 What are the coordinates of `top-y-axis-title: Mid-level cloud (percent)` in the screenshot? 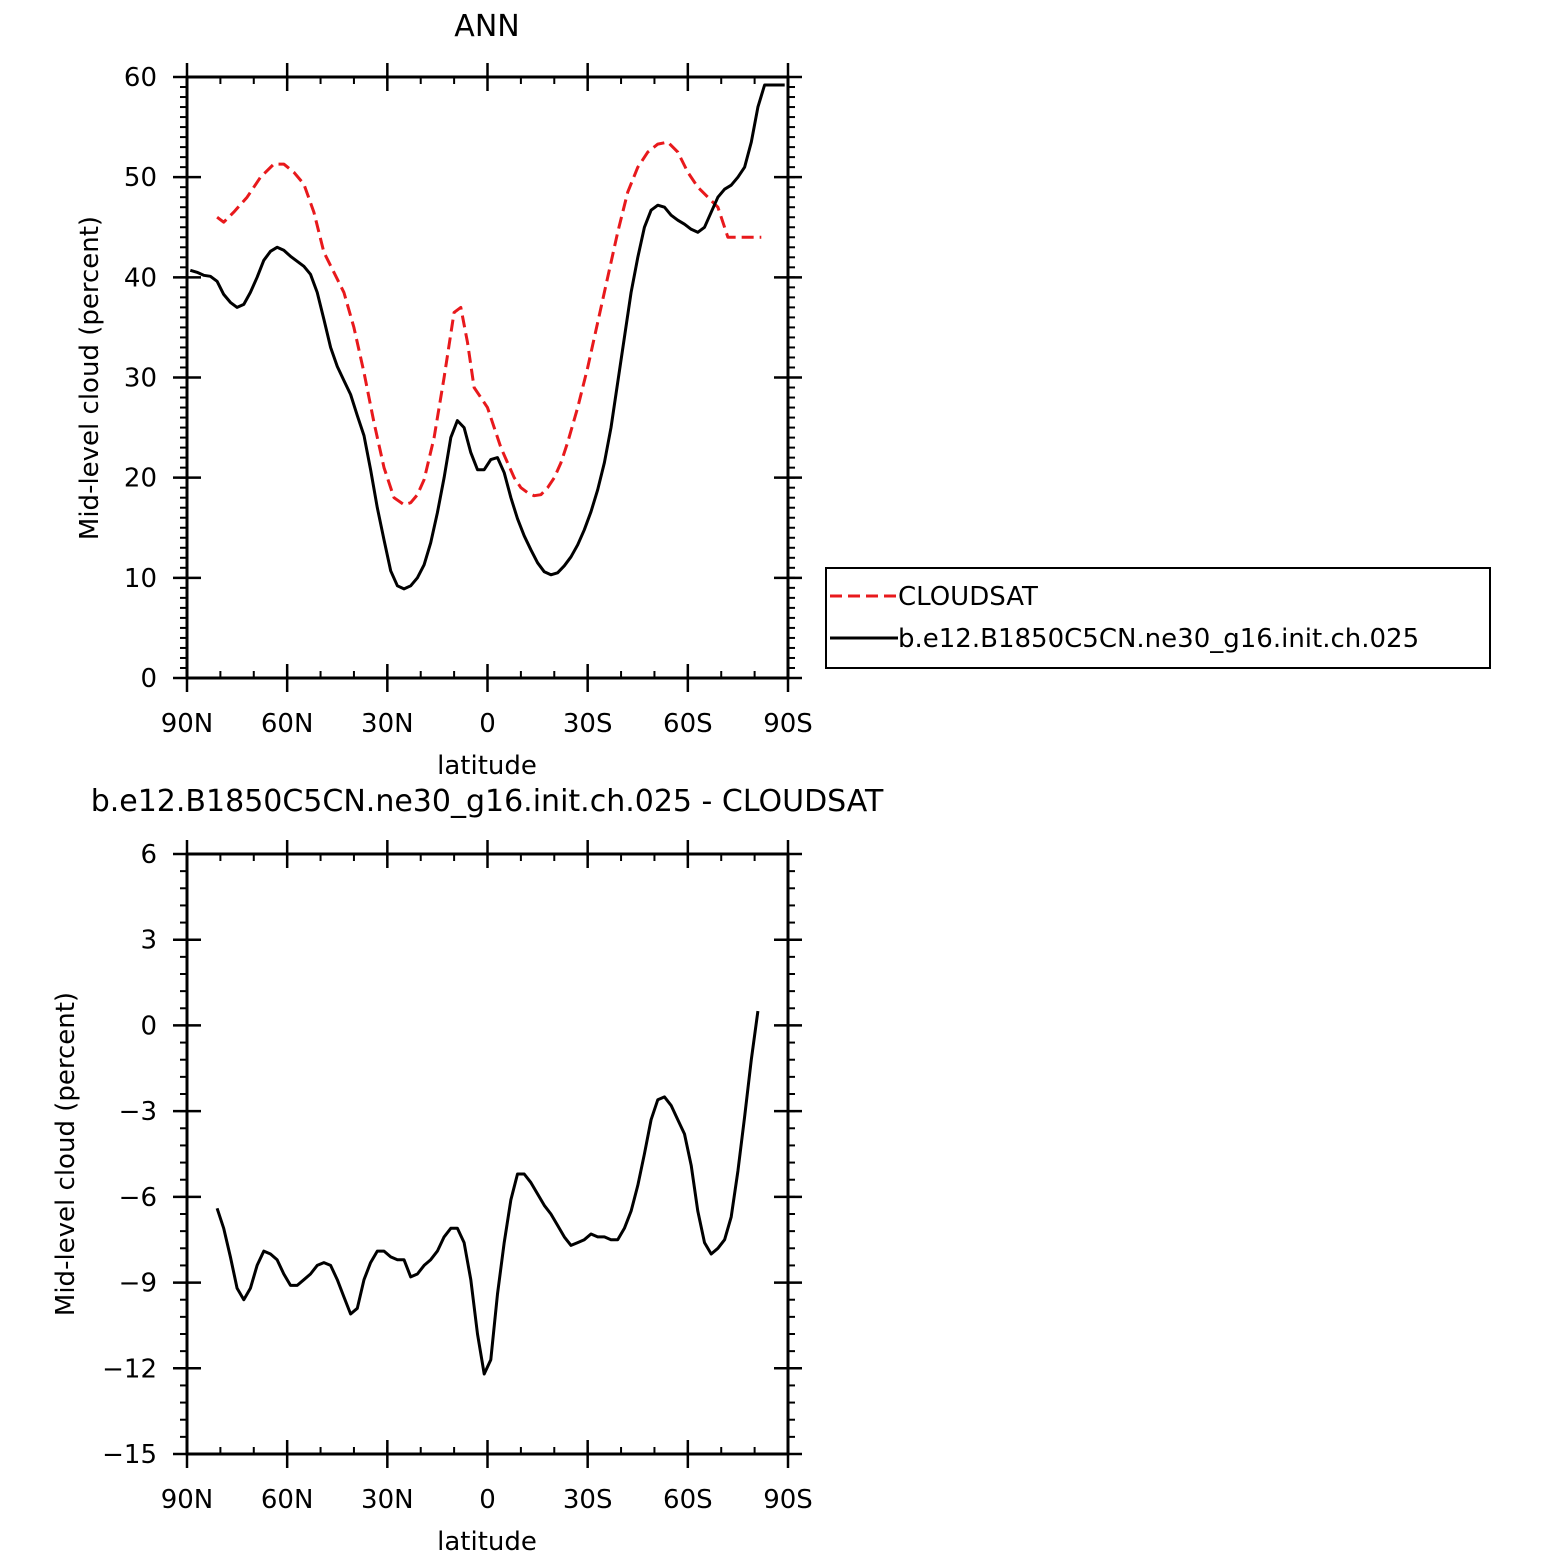 It's located at (90, 378).